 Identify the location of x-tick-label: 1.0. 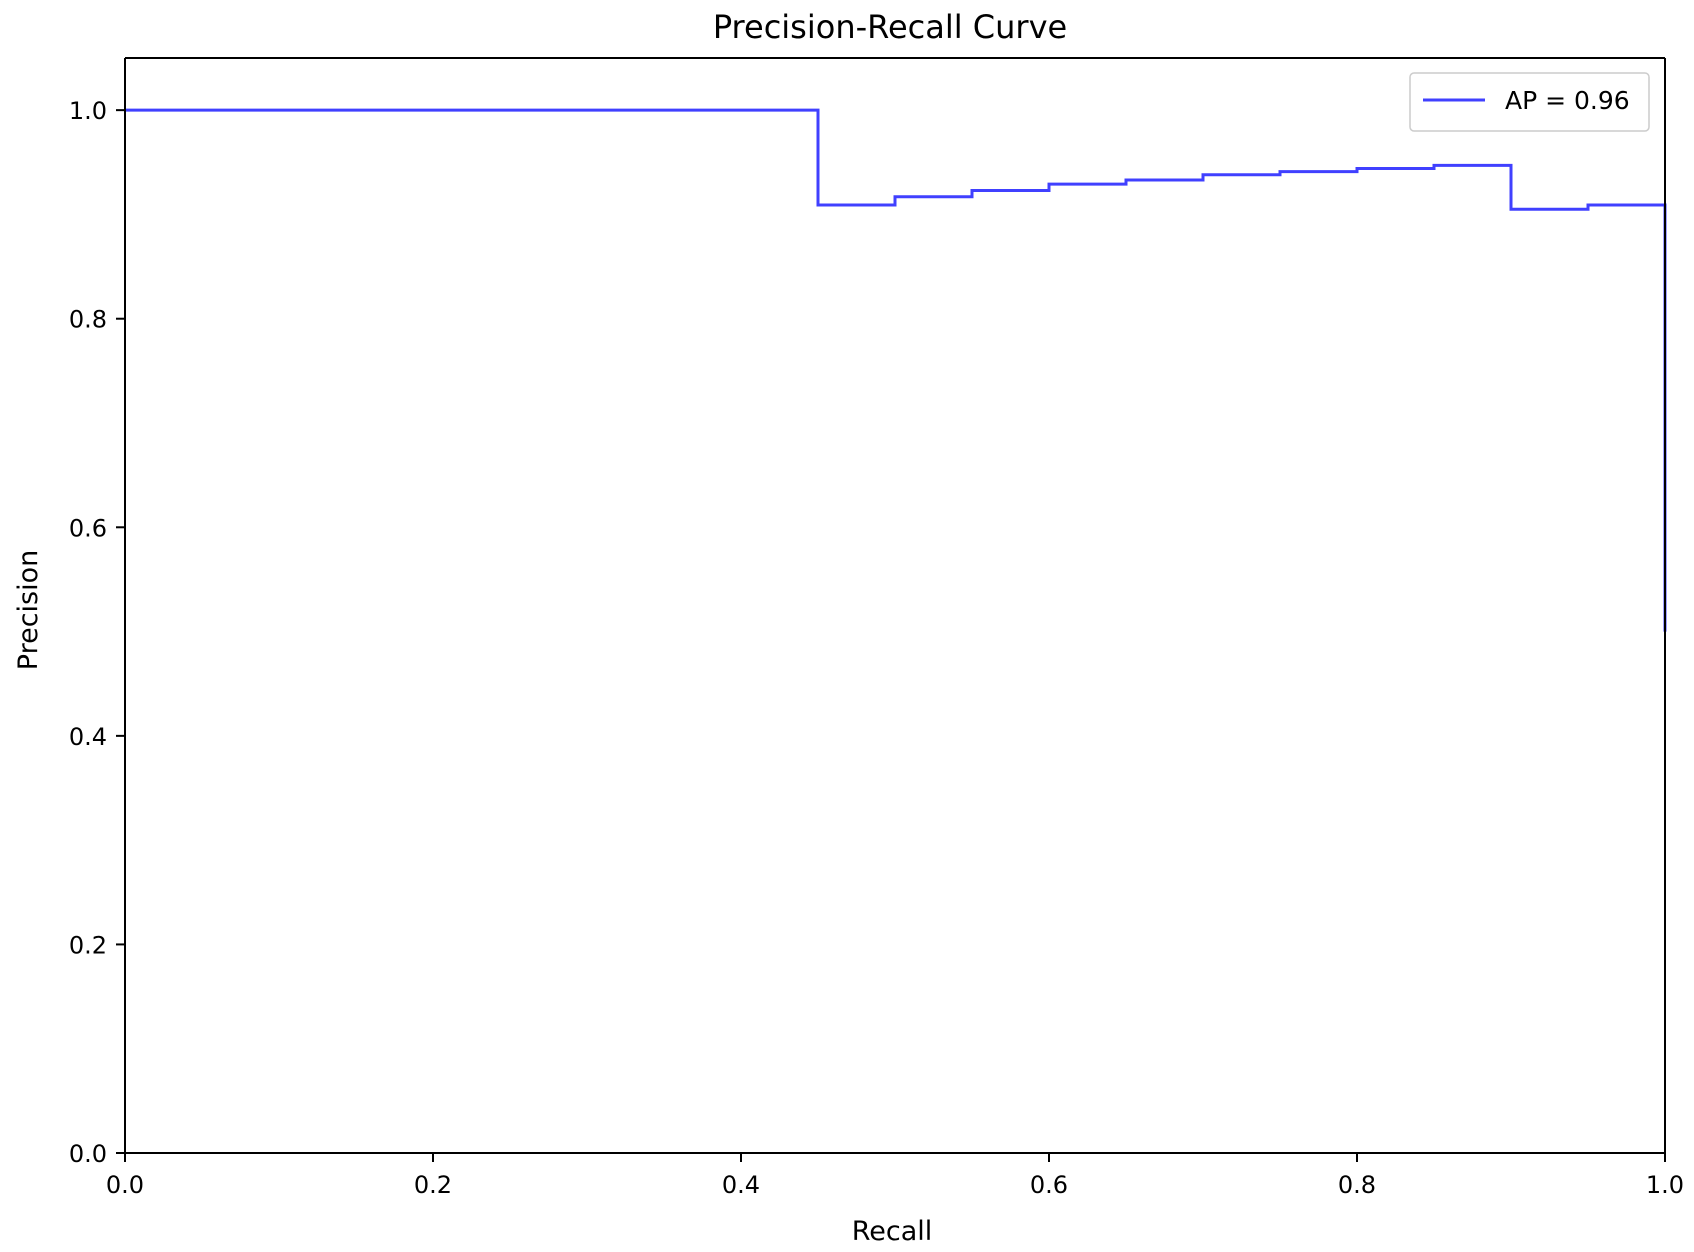
(1665, 1185).